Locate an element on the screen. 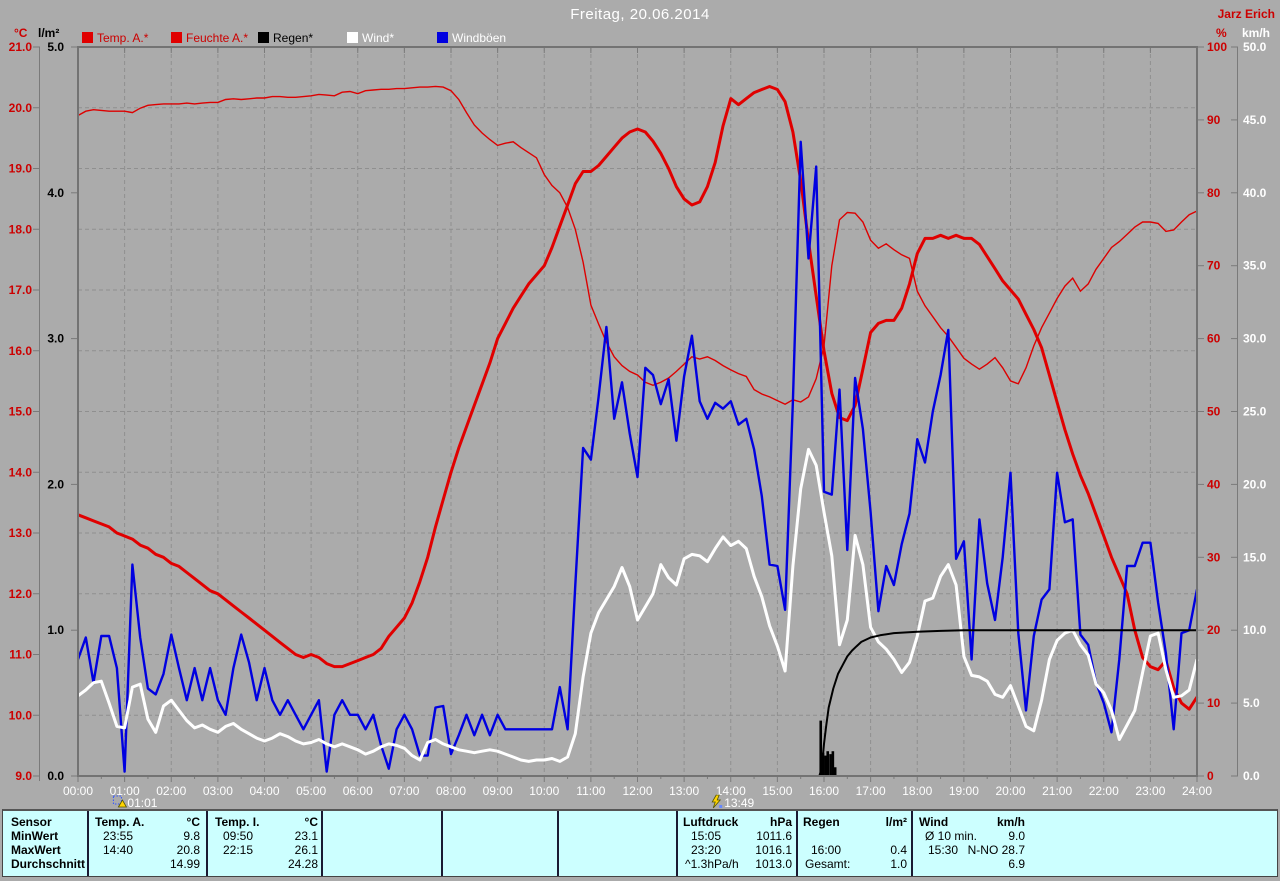  svg-text: 13:00 is located at coordinates (684, 791).